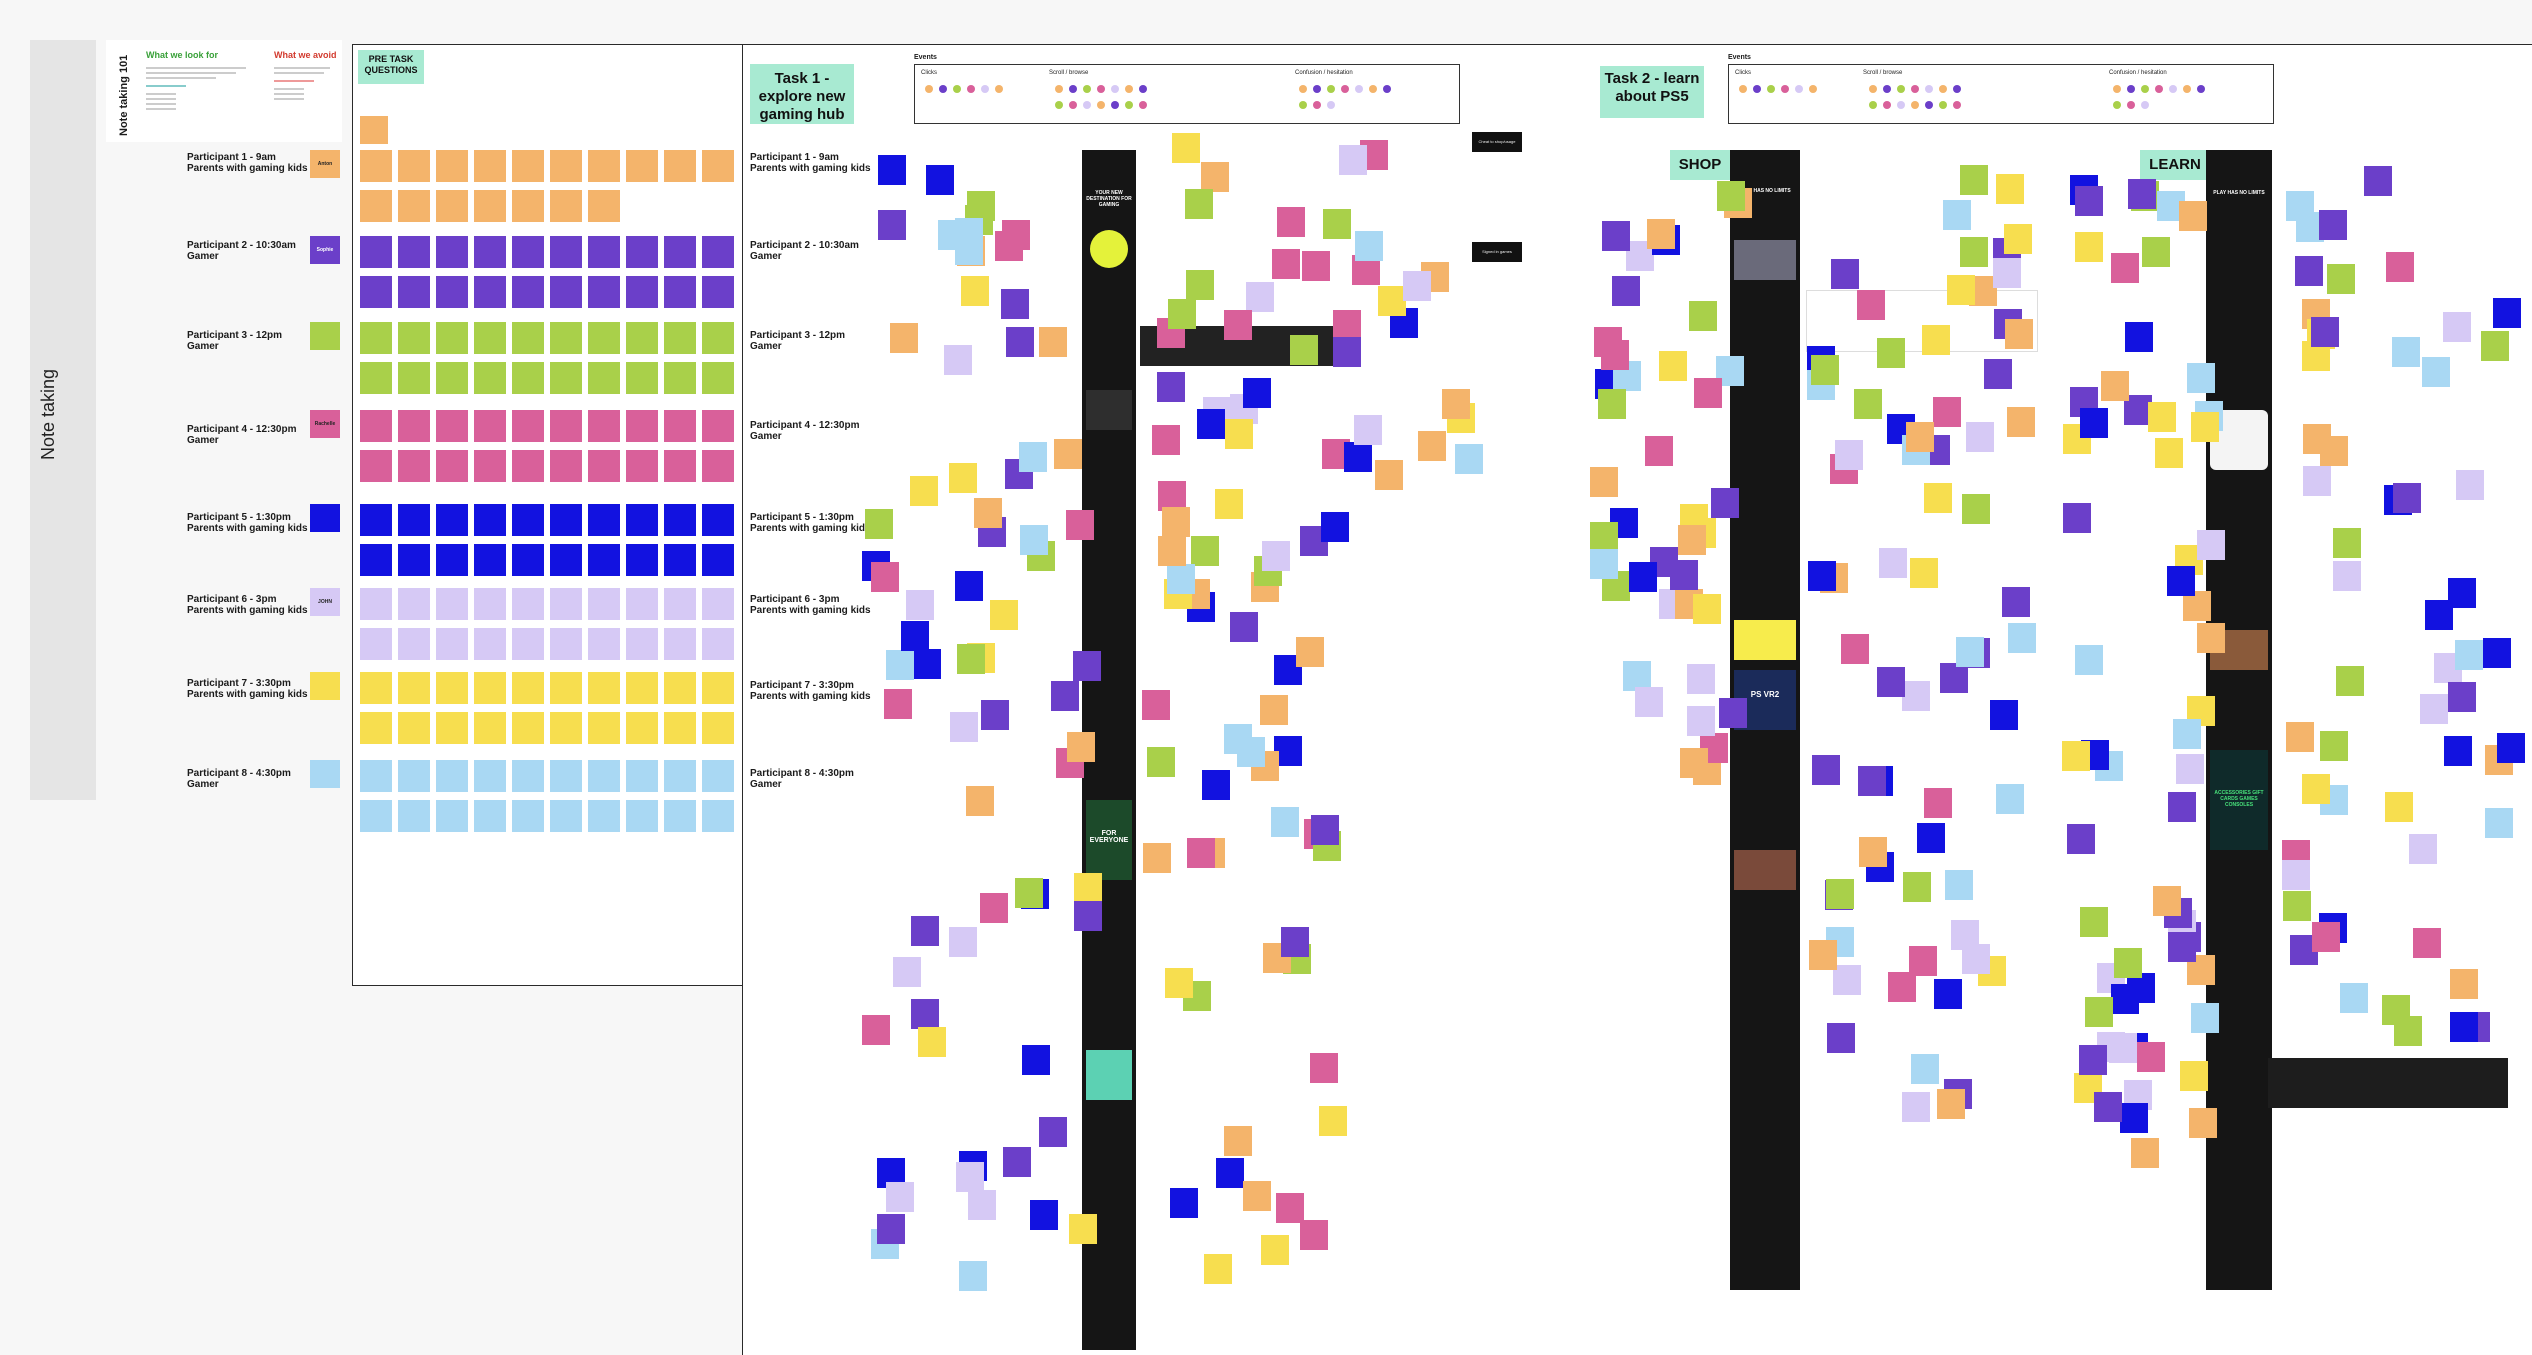 Image resolution: width=2532 pixels, height=1355 pixels. Describe the element at coordinates (325, 602) in the screenshot. I see `participant-tag-sticky: JOHN` at that location.